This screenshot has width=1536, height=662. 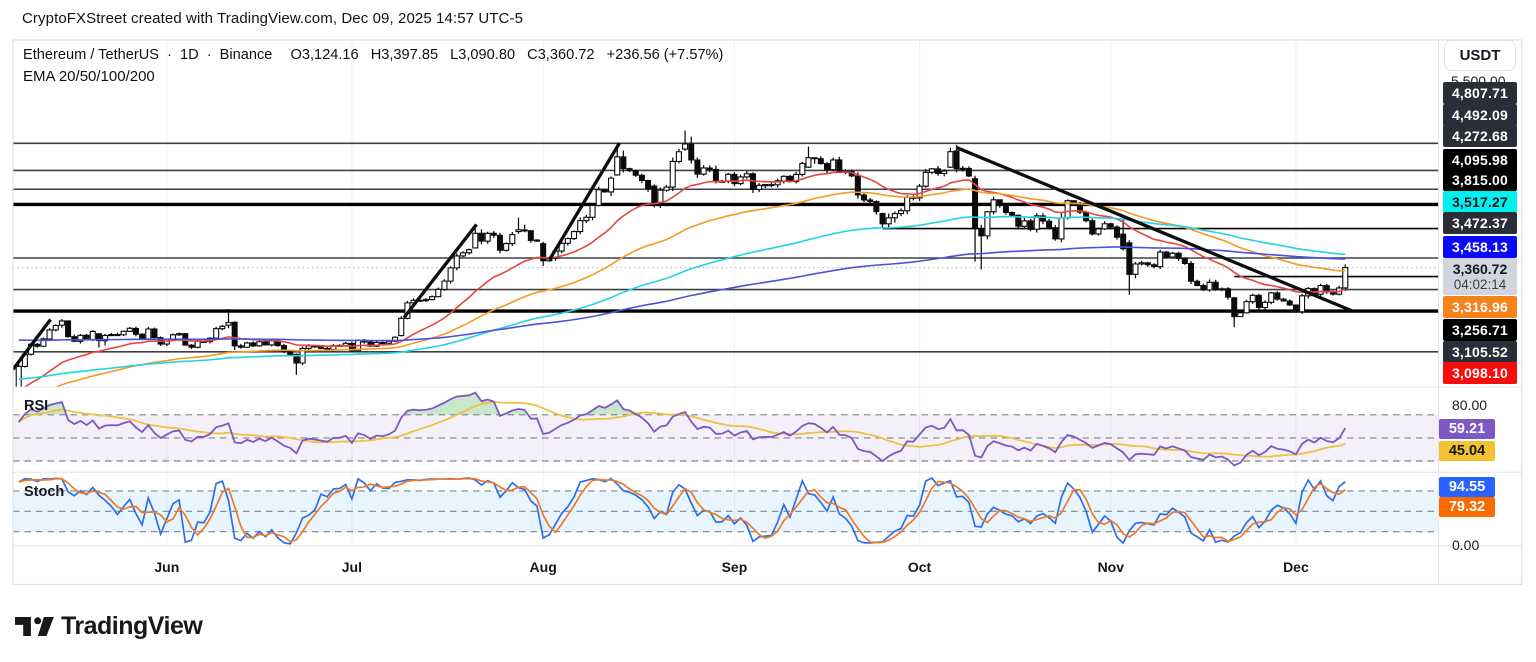 What do you see at coordinates (132, 626) in the screenshot?
I see `tradingview-logo-text: TradingView` at bounding box center [132, 626].